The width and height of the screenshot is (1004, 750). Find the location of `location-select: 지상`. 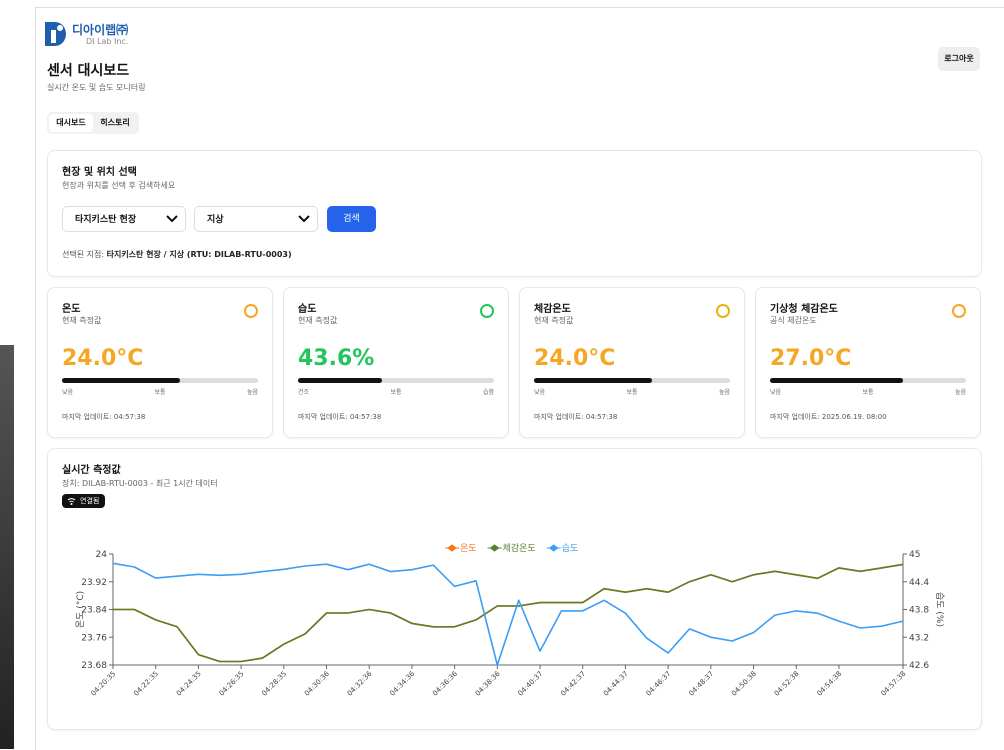

location-select: 지상 is located at coordinates (256, 219).